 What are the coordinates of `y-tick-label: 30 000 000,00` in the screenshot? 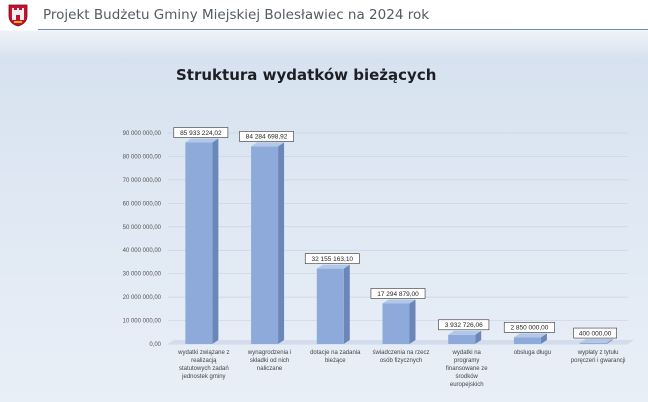 It's located at (142, 275).